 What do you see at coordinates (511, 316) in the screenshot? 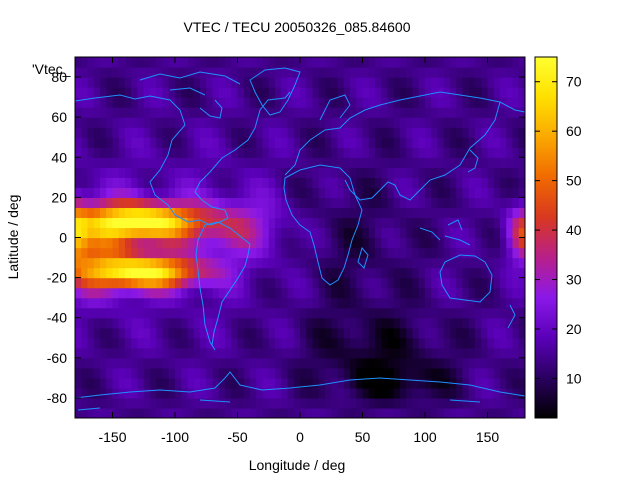
I see `coastline-new-zealand` at bounding box center [511, 316].